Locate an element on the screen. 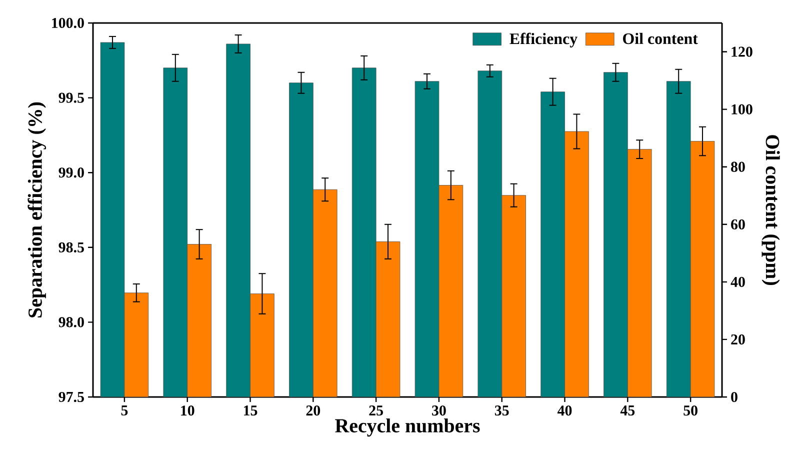 The width and height of the screenshot is (799, 463). y-tick-label: 97.5 is located at coordinates (71, 397).